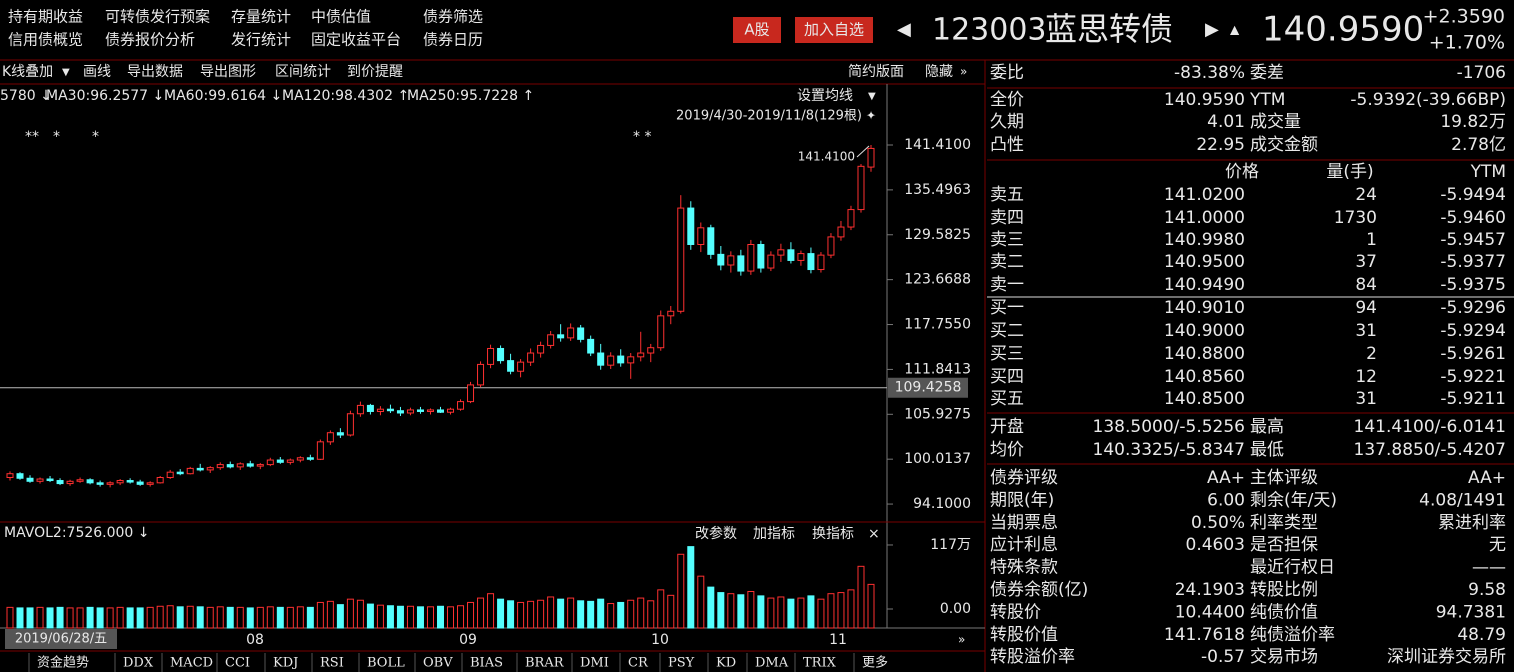  What do you see at coordinates (876, 71) in the screenshot?
I see `toolbar-item: 简约版面` at bounding box center [876, 71].